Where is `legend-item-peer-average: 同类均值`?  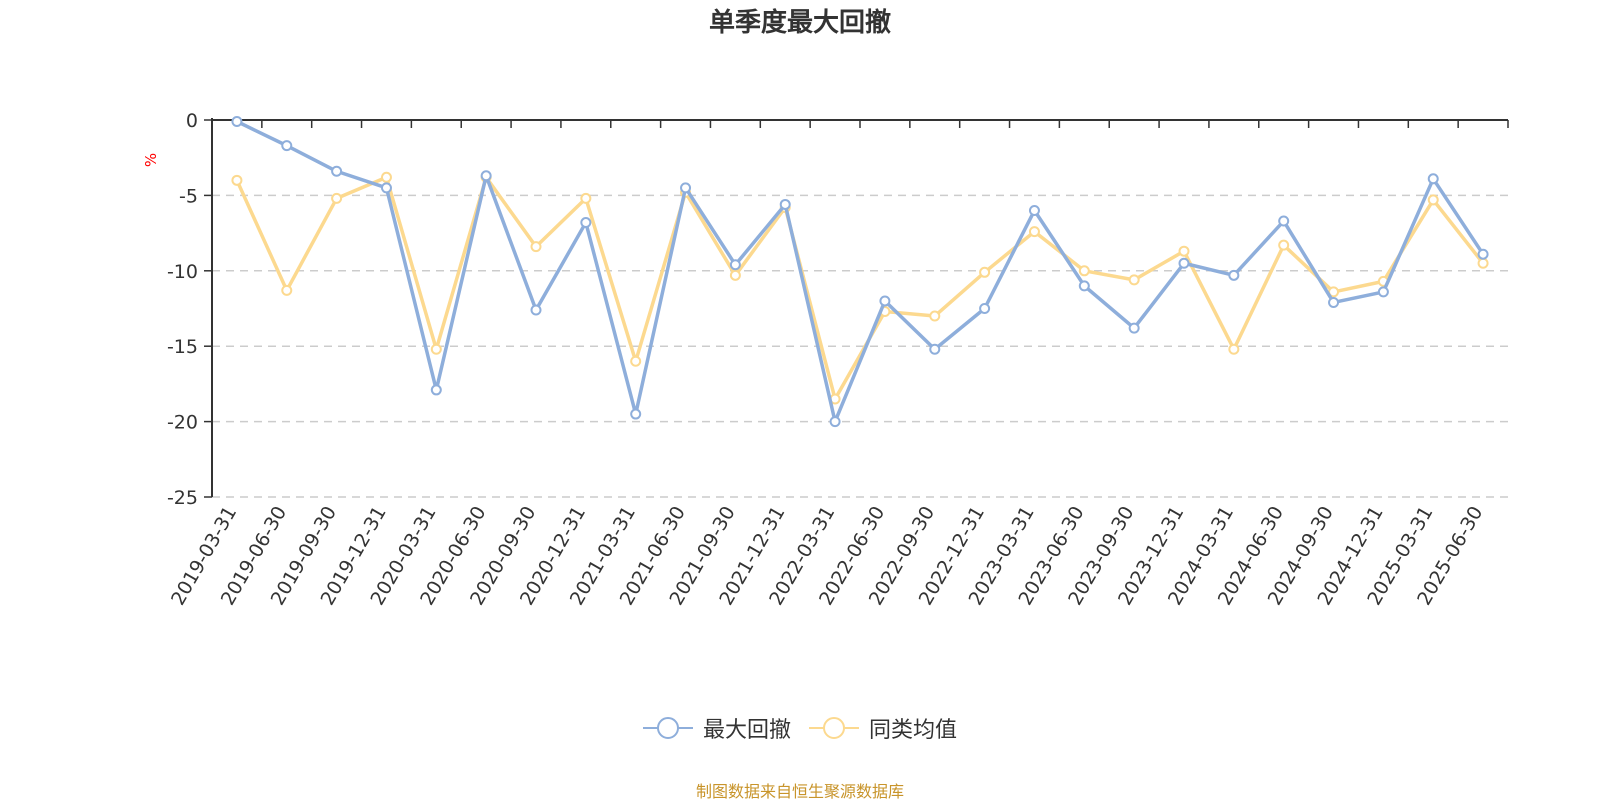
legend-item-peer-average: 同类均值 is located at coordinates (883, 728).